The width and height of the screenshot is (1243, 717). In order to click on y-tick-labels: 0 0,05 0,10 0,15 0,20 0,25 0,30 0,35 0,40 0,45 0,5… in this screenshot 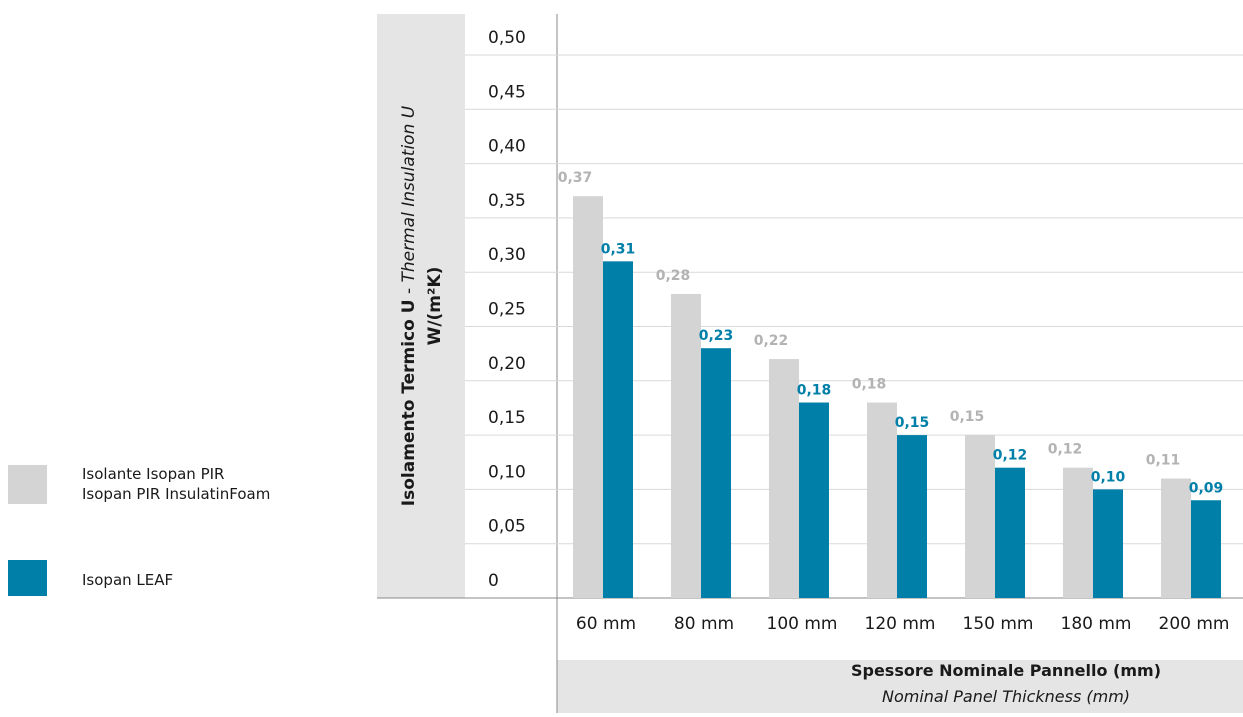, I will do `click(507, 309)`.